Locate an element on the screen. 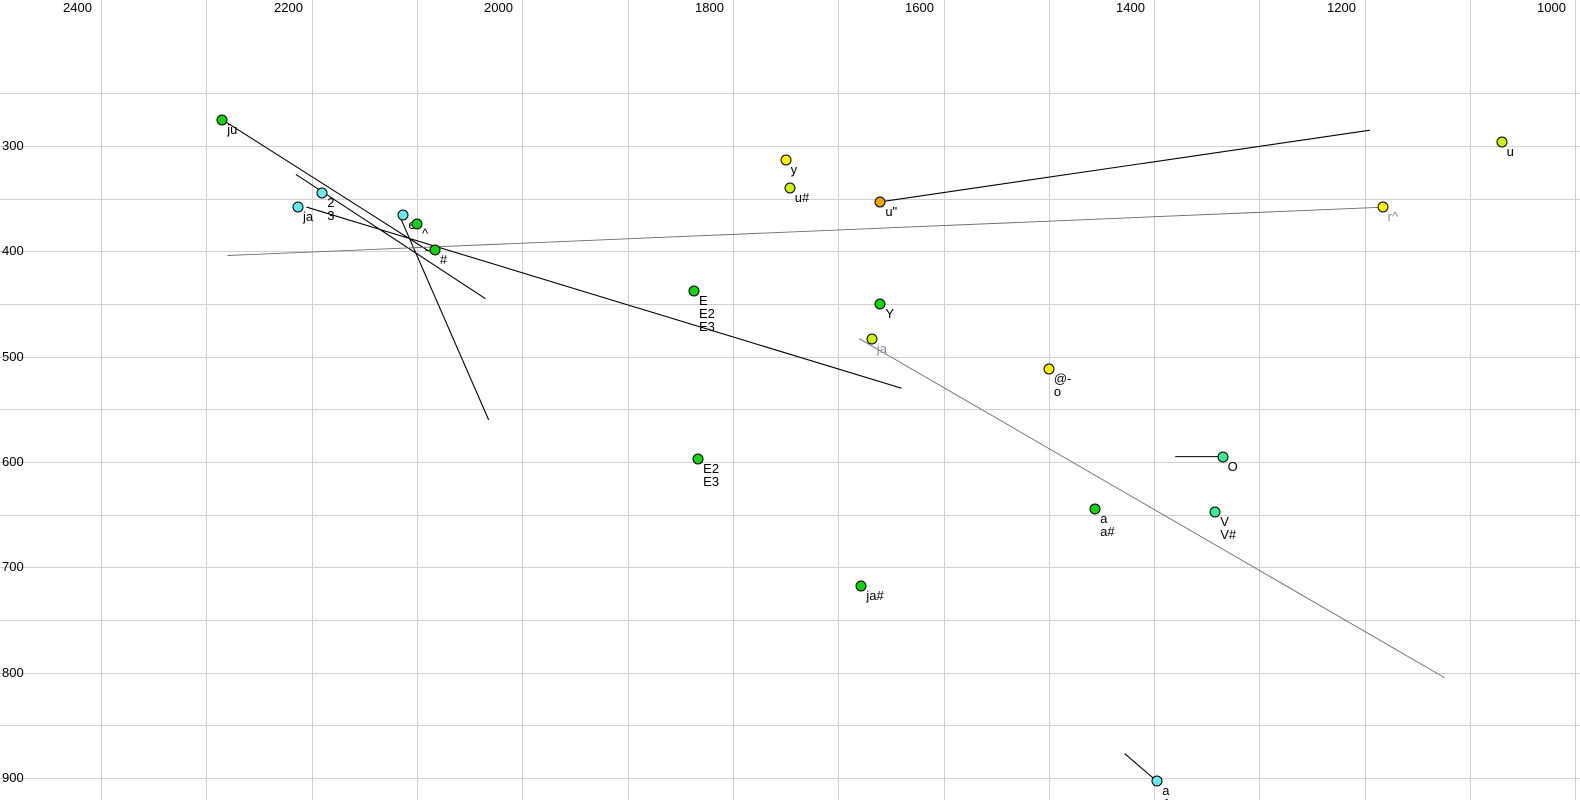 This screenshot has width=1580, height=800. line-u2-up is located at coordinates (1125, 166).